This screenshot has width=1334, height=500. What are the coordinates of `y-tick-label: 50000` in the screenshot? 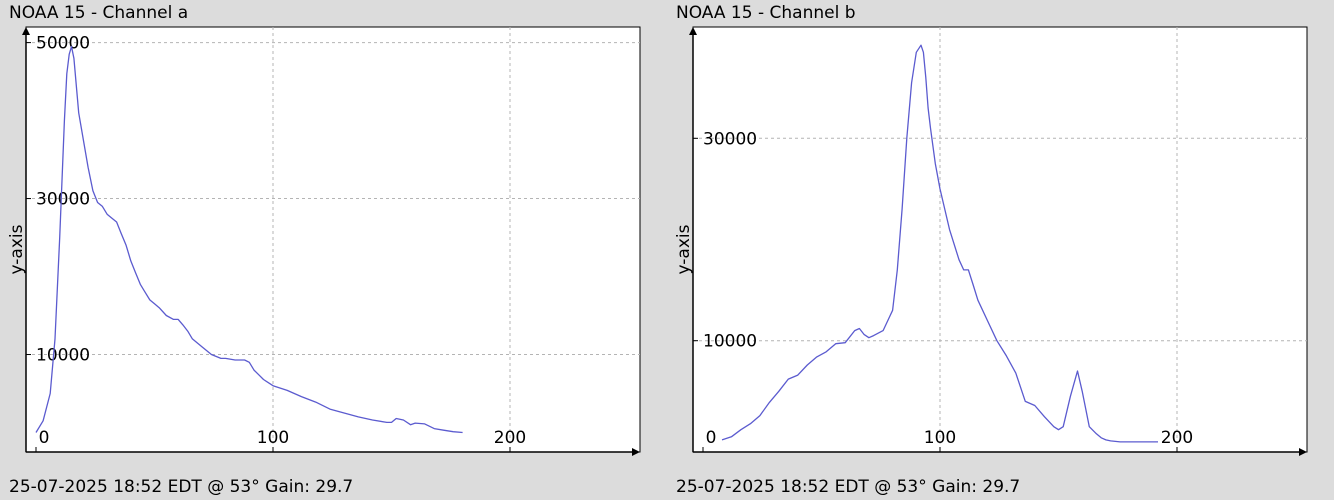 It's located at (63, 44).